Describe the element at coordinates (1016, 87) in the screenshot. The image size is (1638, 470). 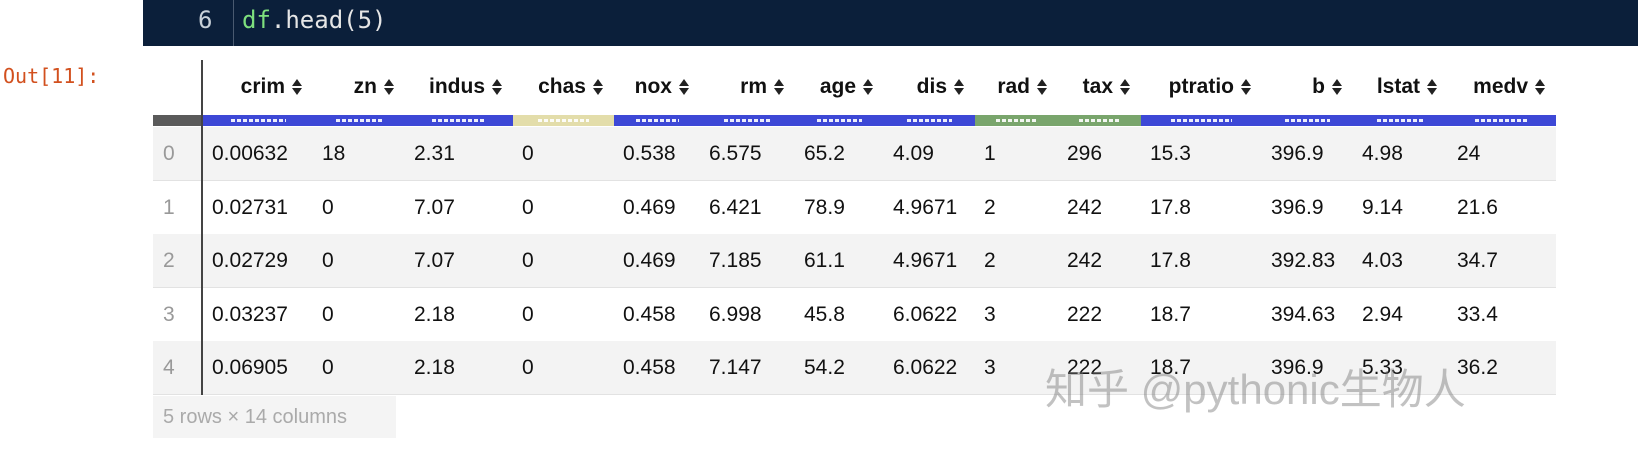
I see `column-header: rad` at that location.